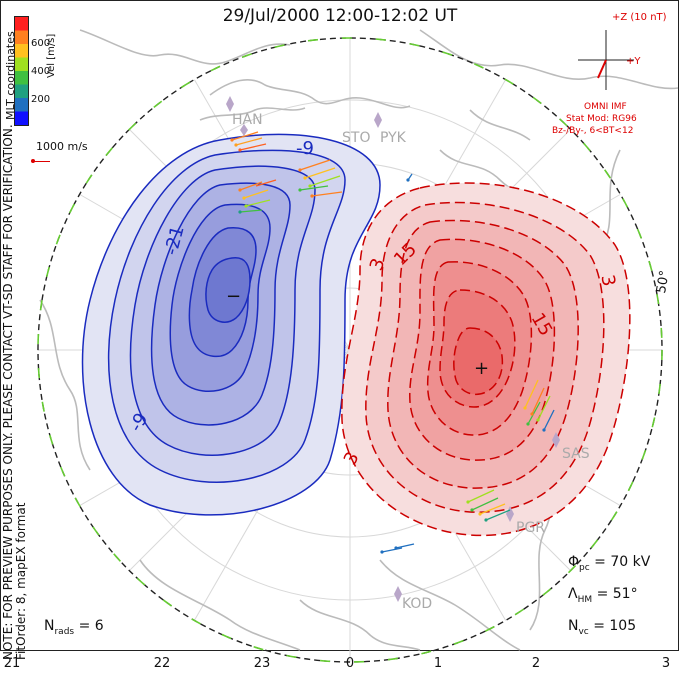 Image resolution: width=680 pixels, height=674 pixels. I want to click on vector-group-pgr, so click(488, 505).